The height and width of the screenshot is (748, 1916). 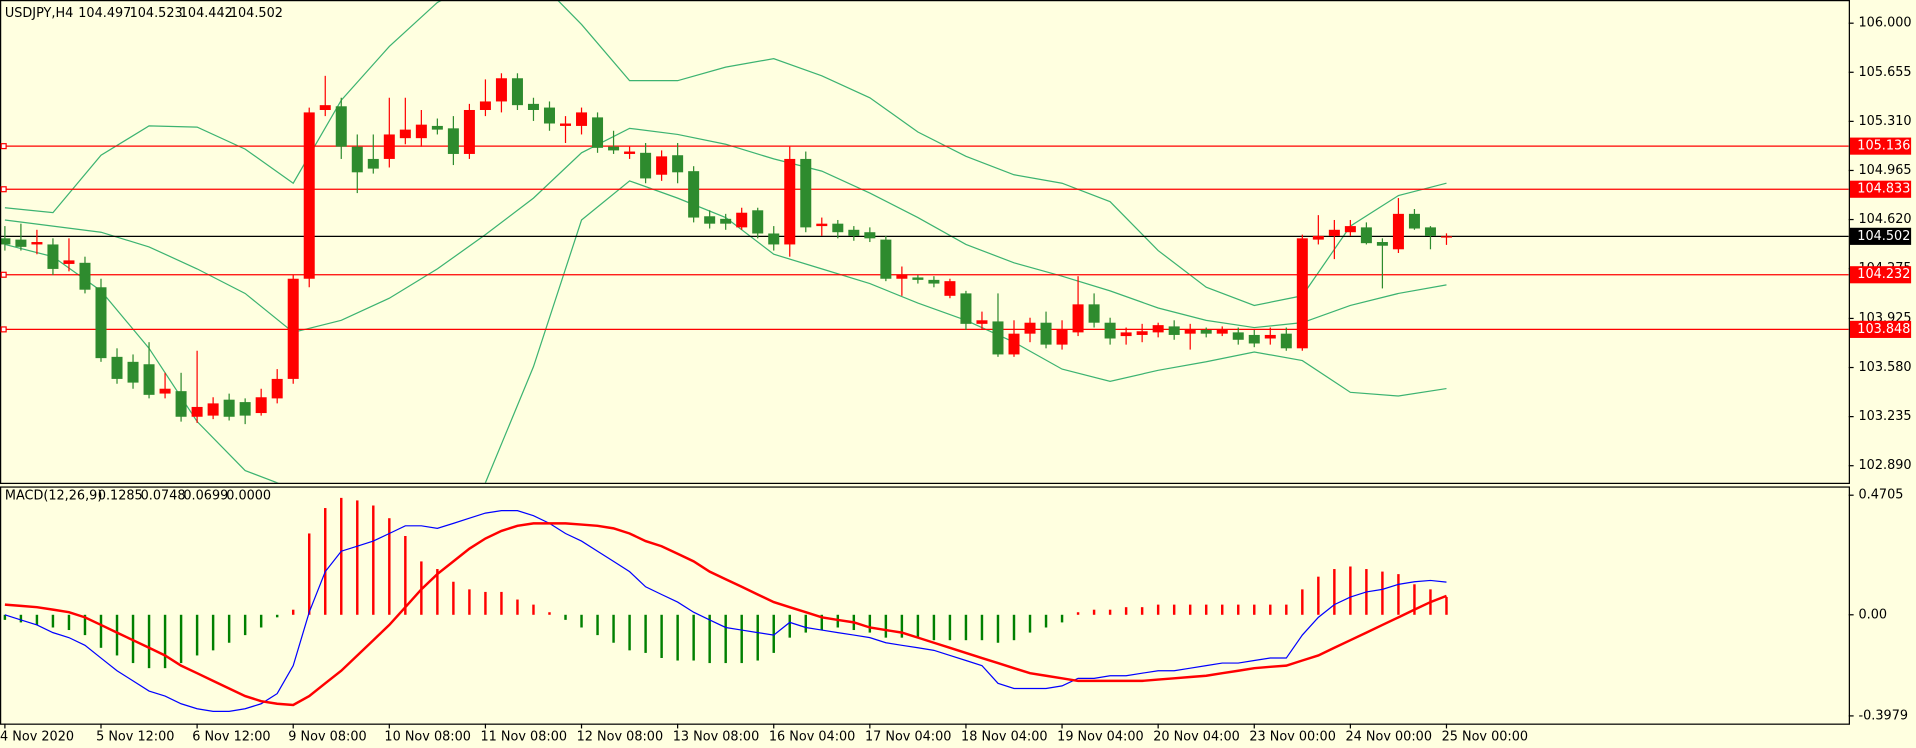 I want to click on macd-readout: 0.0748, so click(x=163, y=496).